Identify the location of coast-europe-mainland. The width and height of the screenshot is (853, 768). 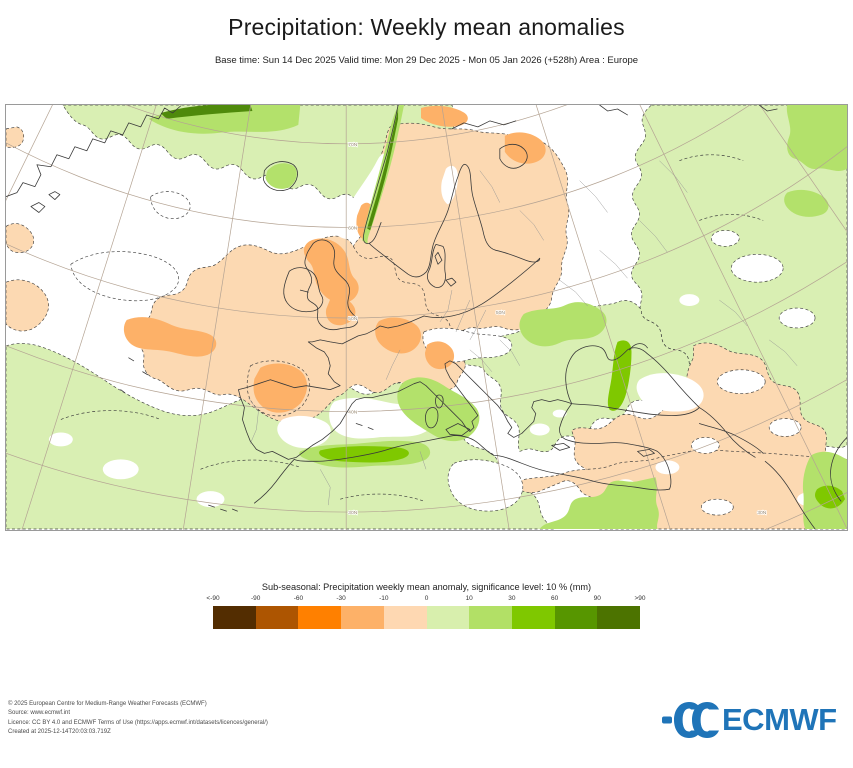
(405, 387).